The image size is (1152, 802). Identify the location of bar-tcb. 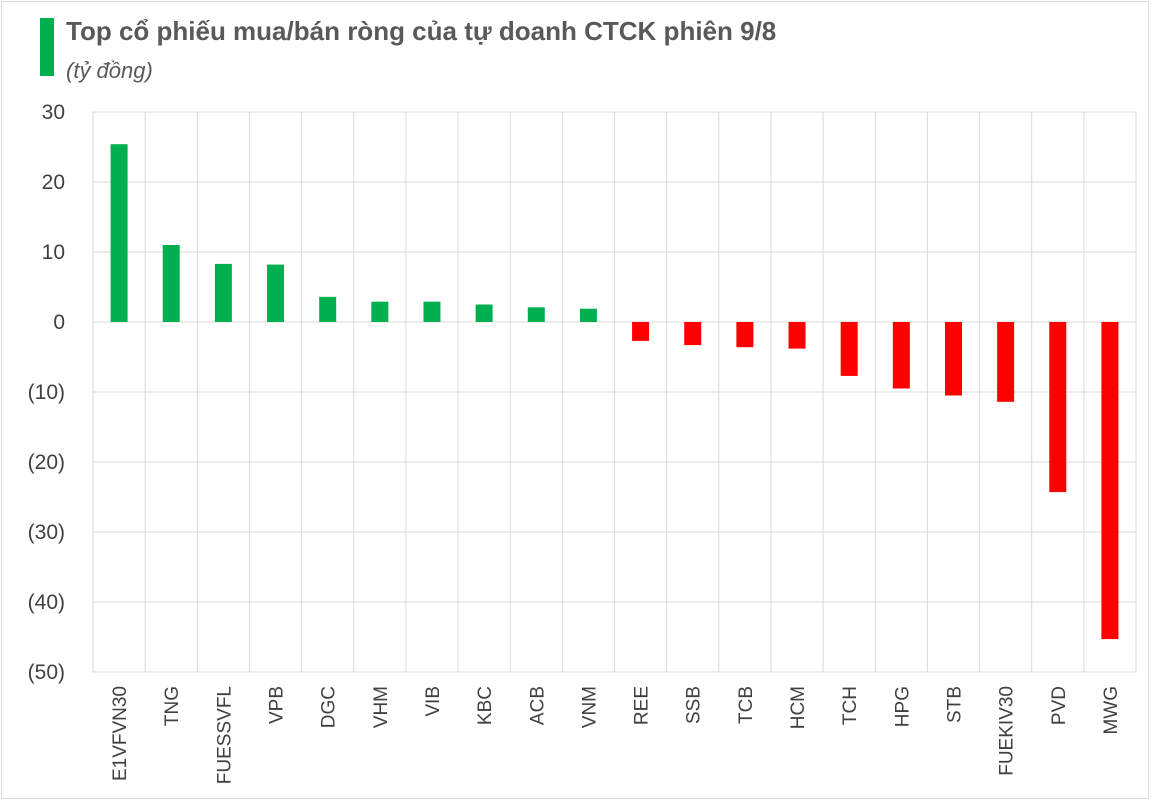
(745, 335).